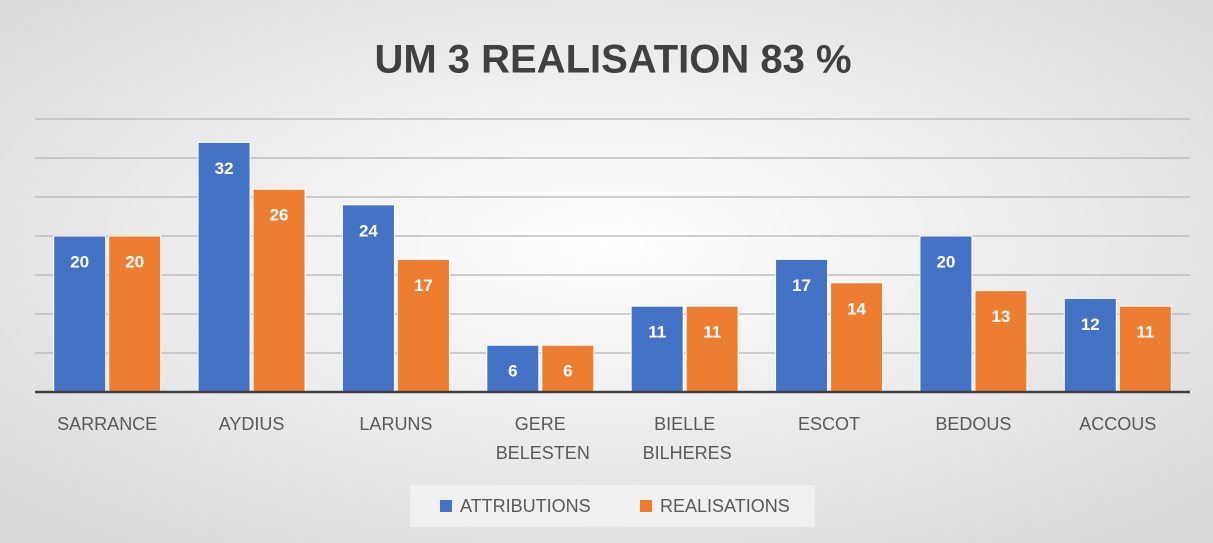 The image size is (1213, 543). What do you see at coordinates (856, 308) in the screenshot?
I see `data-label: 14` at bounding box center [856, 308].